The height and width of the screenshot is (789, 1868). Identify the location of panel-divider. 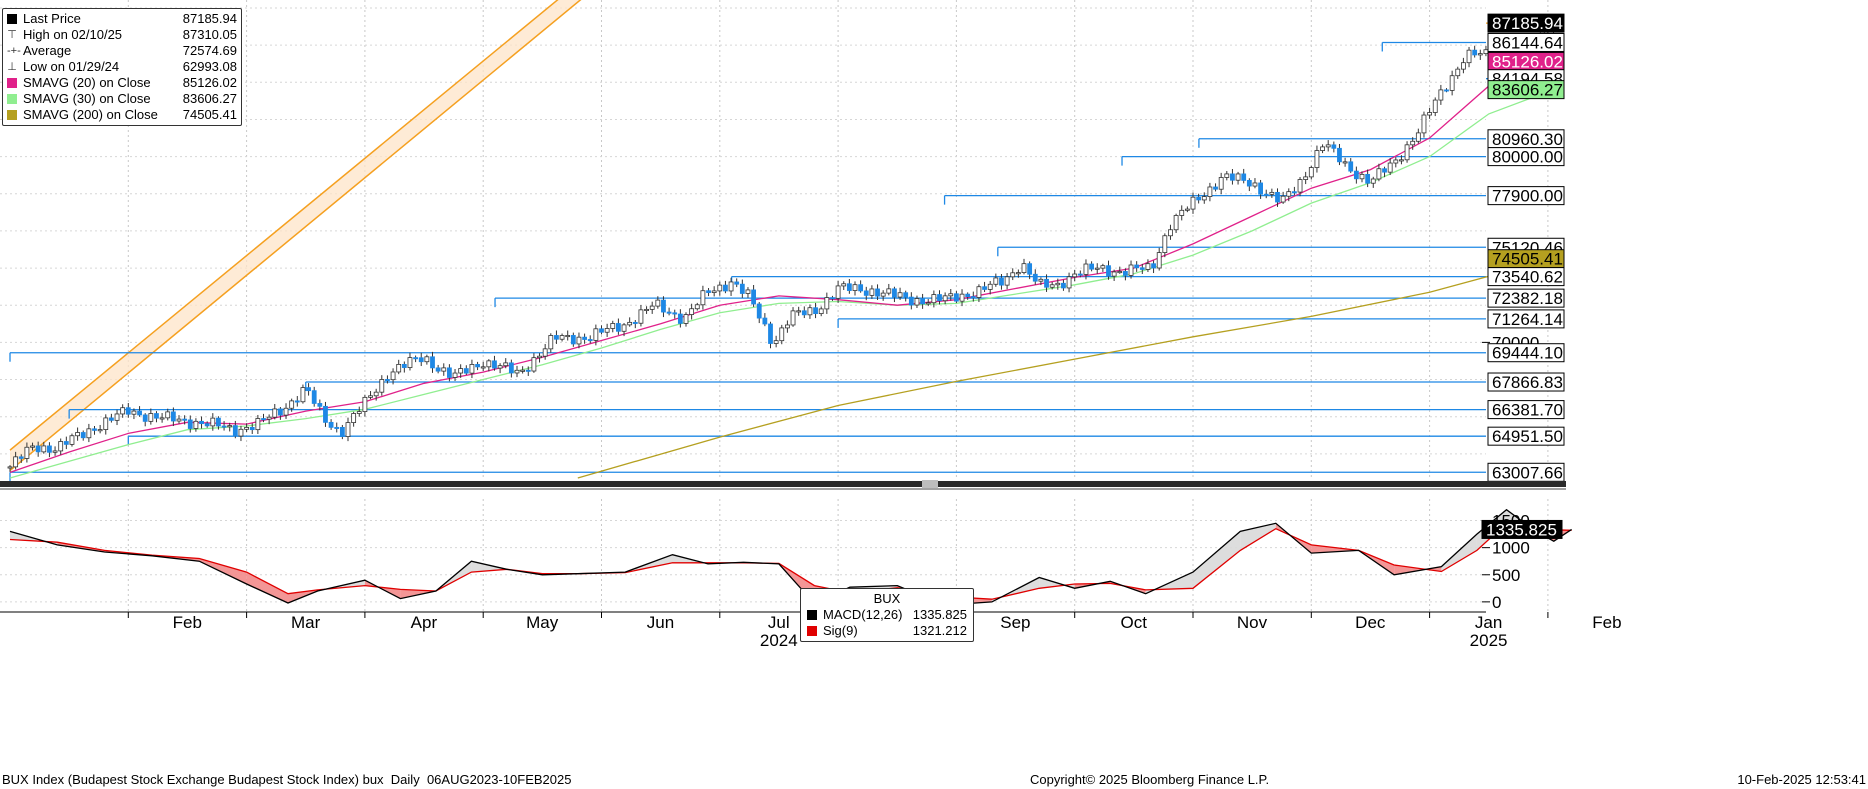
(783, 485).